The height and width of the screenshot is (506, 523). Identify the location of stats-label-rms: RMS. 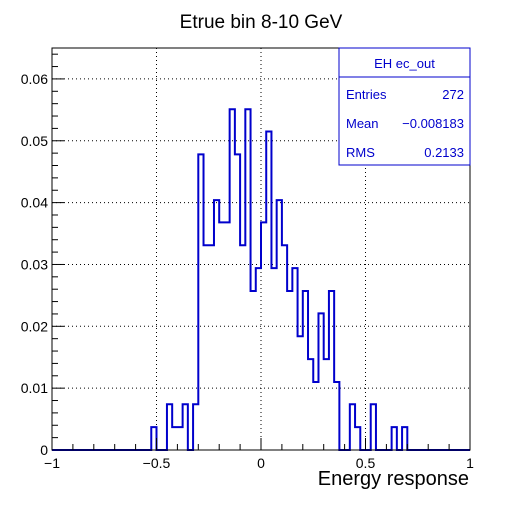
(360, 152).